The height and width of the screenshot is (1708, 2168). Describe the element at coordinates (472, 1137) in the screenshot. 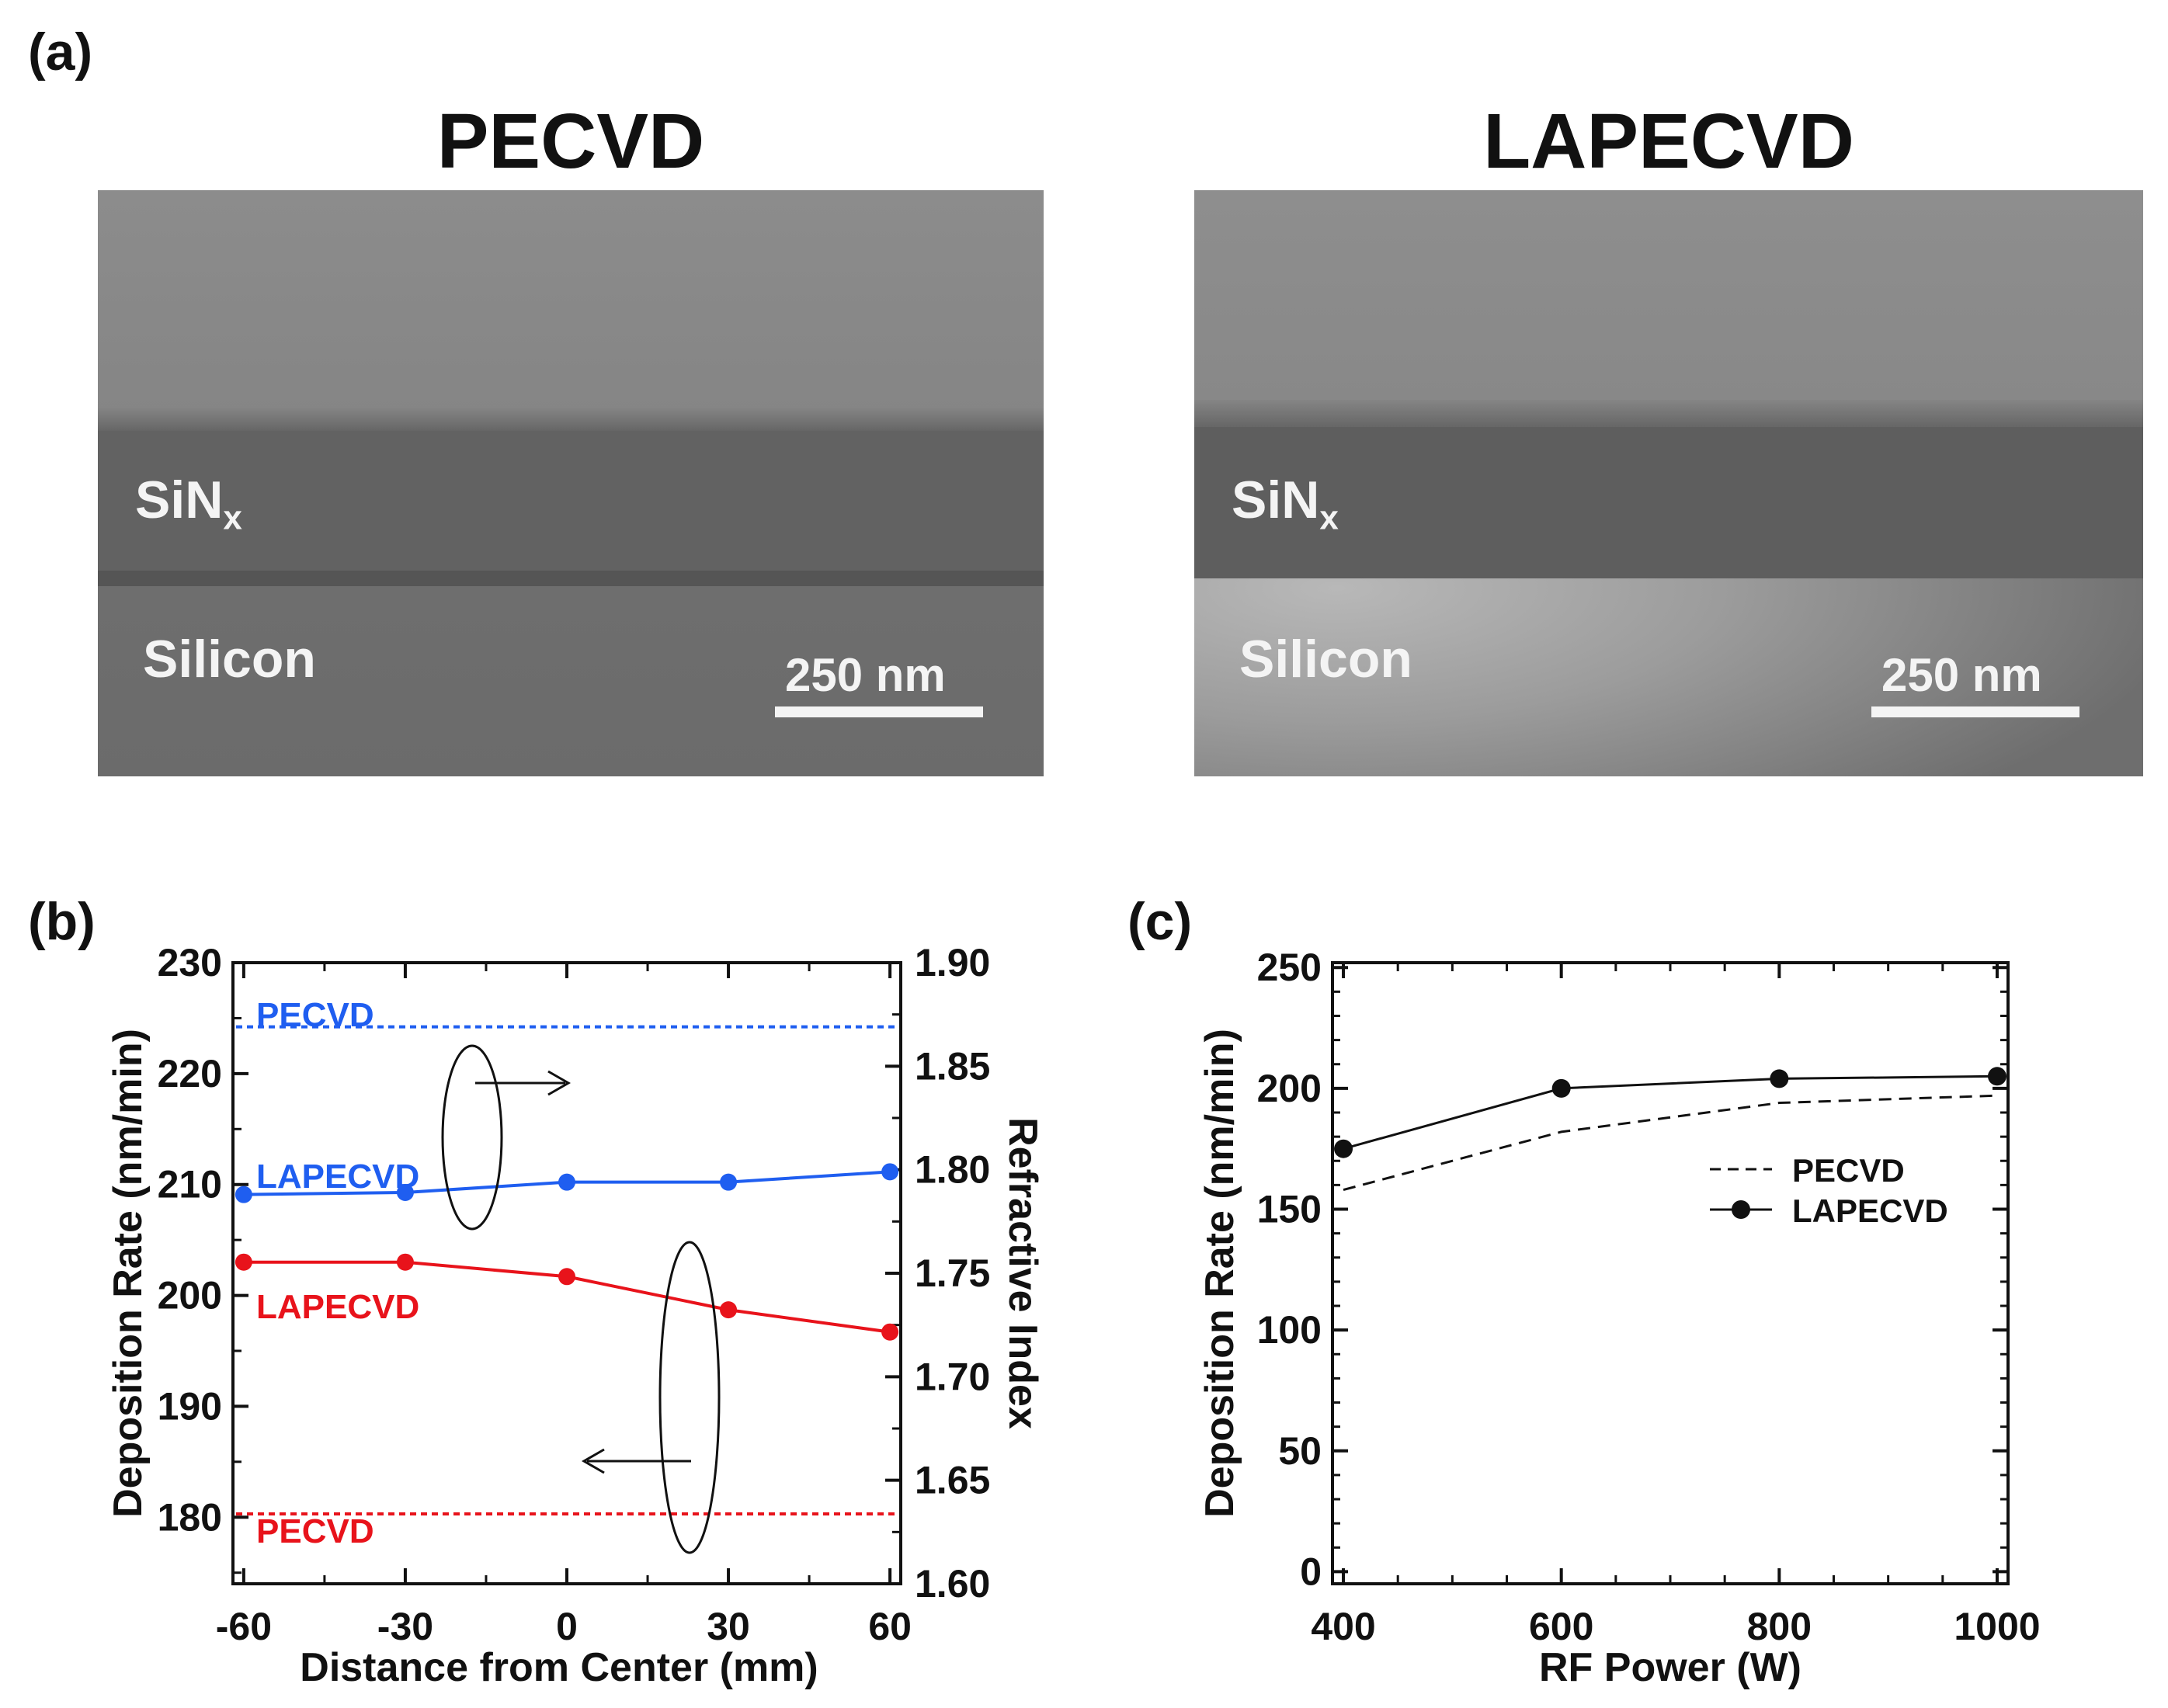

I see `chart-b-ellipse-refractive` at that location.